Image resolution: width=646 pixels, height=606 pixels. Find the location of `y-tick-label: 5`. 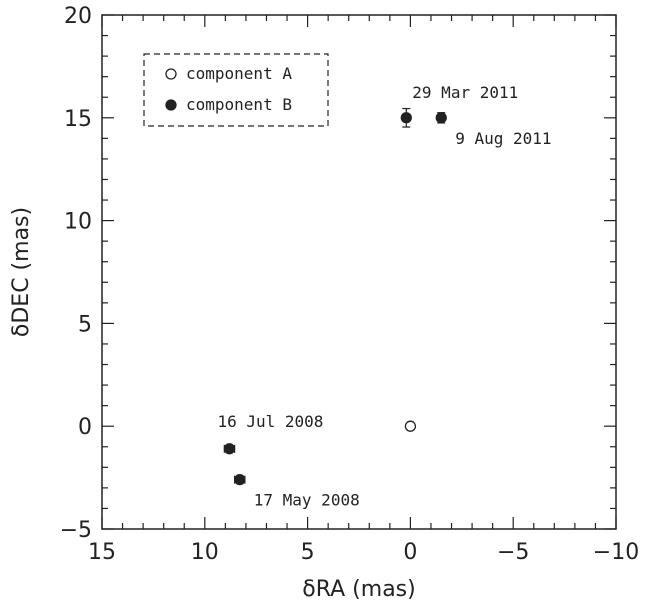

y-tick-label: 5 is located at coordinates (85, 324).